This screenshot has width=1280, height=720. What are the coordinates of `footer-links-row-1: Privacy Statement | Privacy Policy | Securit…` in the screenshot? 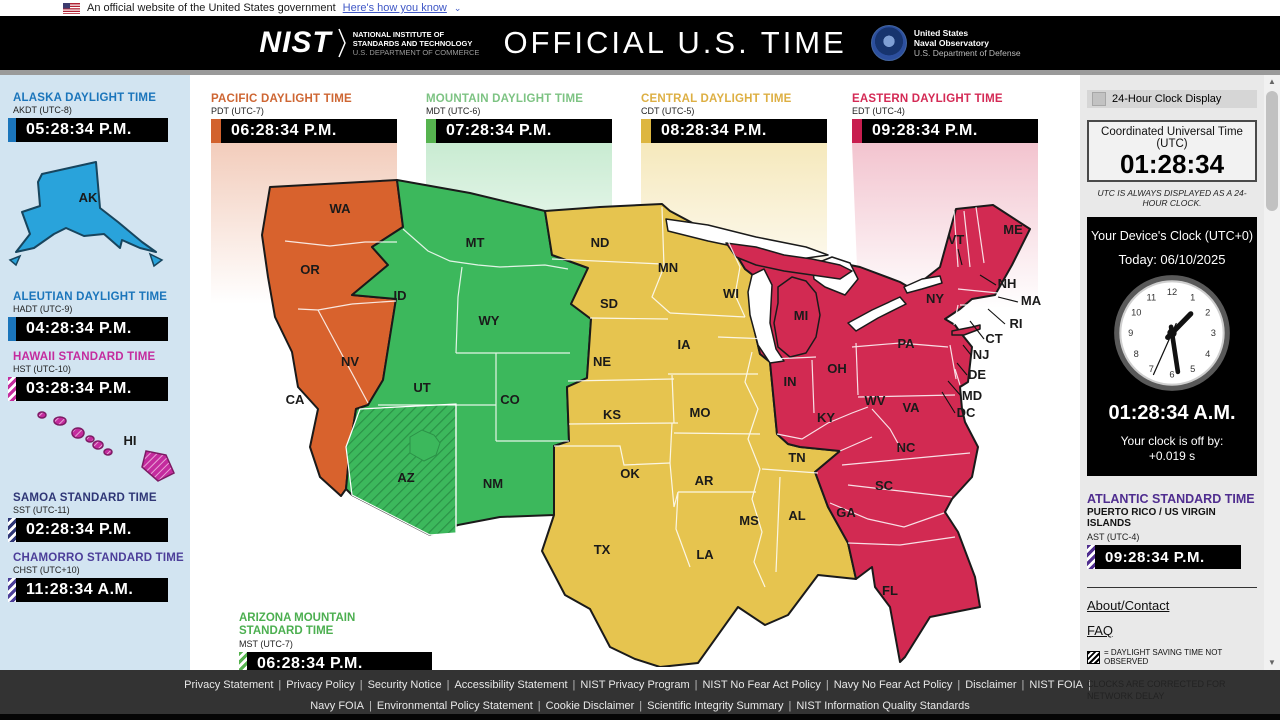 It's located at (640, 685).